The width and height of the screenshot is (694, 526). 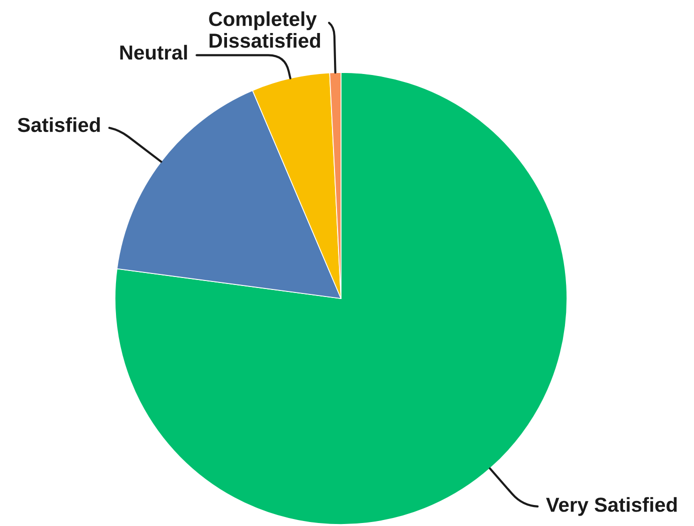 What do you see at coordinates (153, 52) in the screenshot?
I see `slice-label: Neutral` at bounding box center [153, 52].